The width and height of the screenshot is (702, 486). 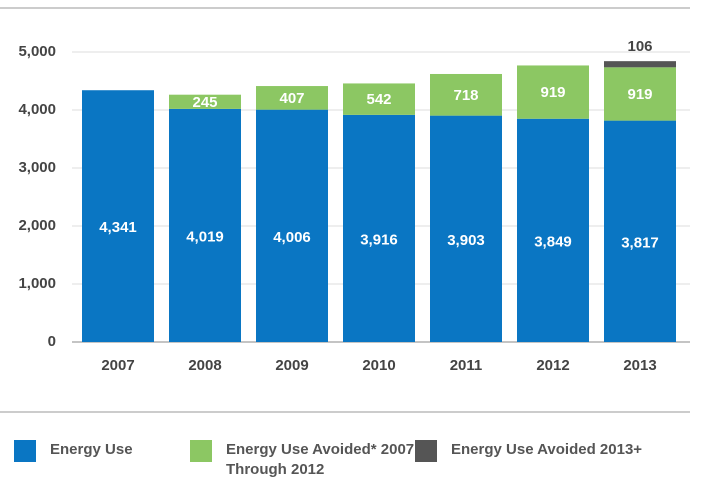 What do you see at coordinates (91, 449) in the screenshot?
I see `legend-label: Energy Use` at bounding box center [91, 449].